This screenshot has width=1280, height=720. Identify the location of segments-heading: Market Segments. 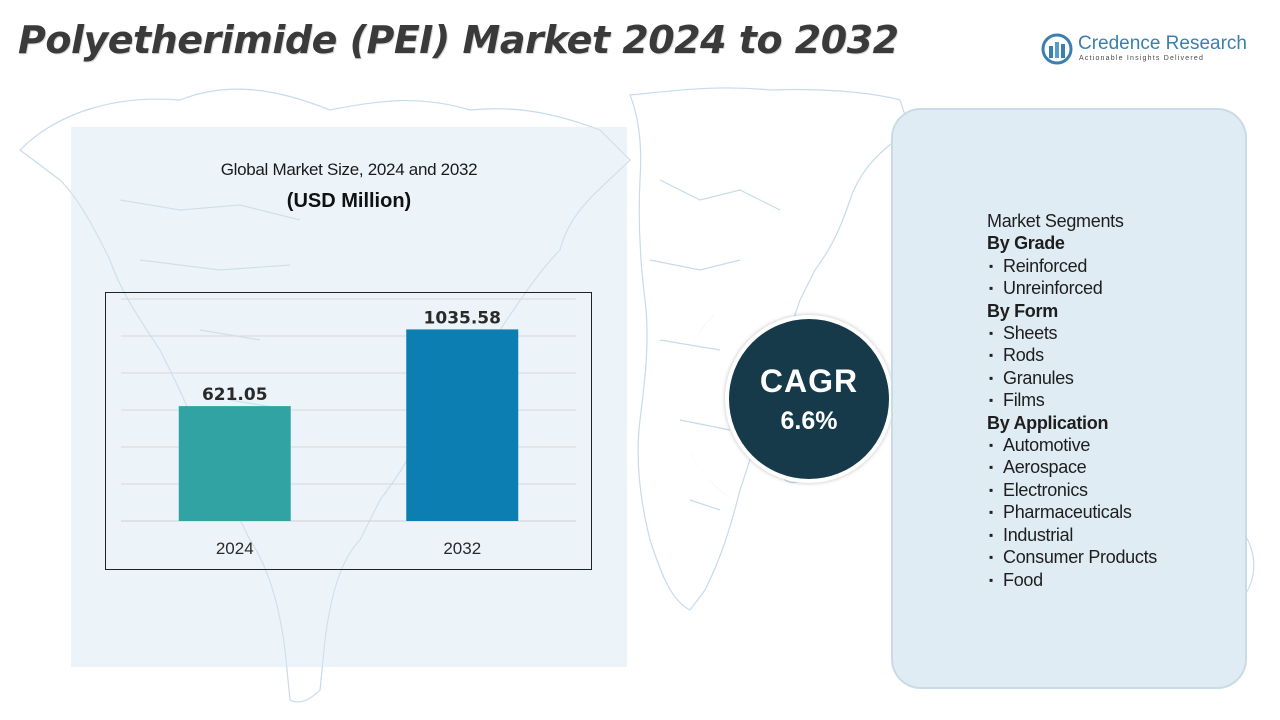
(1055, 221).